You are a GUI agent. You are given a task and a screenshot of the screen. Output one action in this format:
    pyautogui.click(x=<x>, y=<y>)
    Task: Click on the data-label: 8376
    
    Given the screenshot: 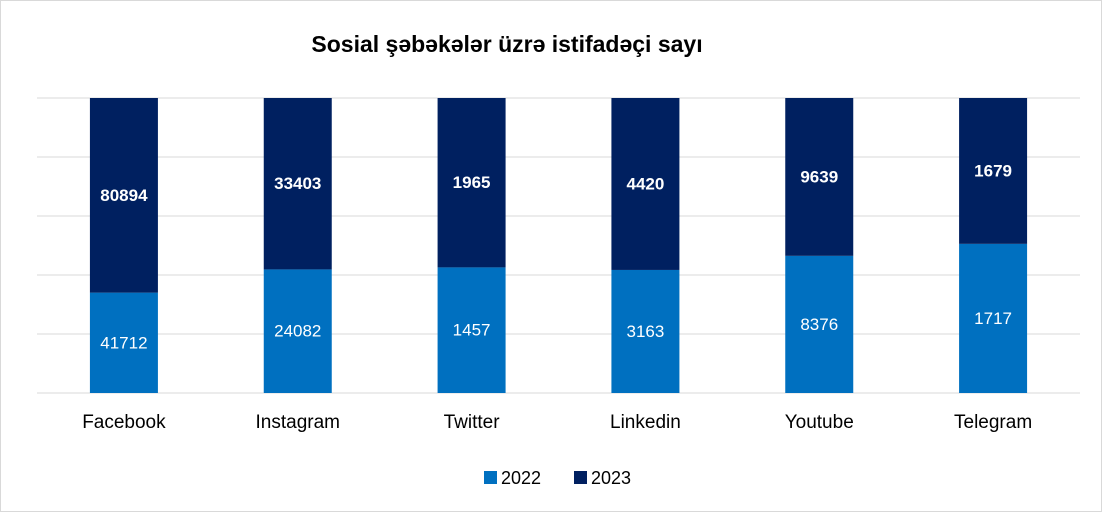 What is the action you would take?
    pyautogui.click(x=819, y=324)
    